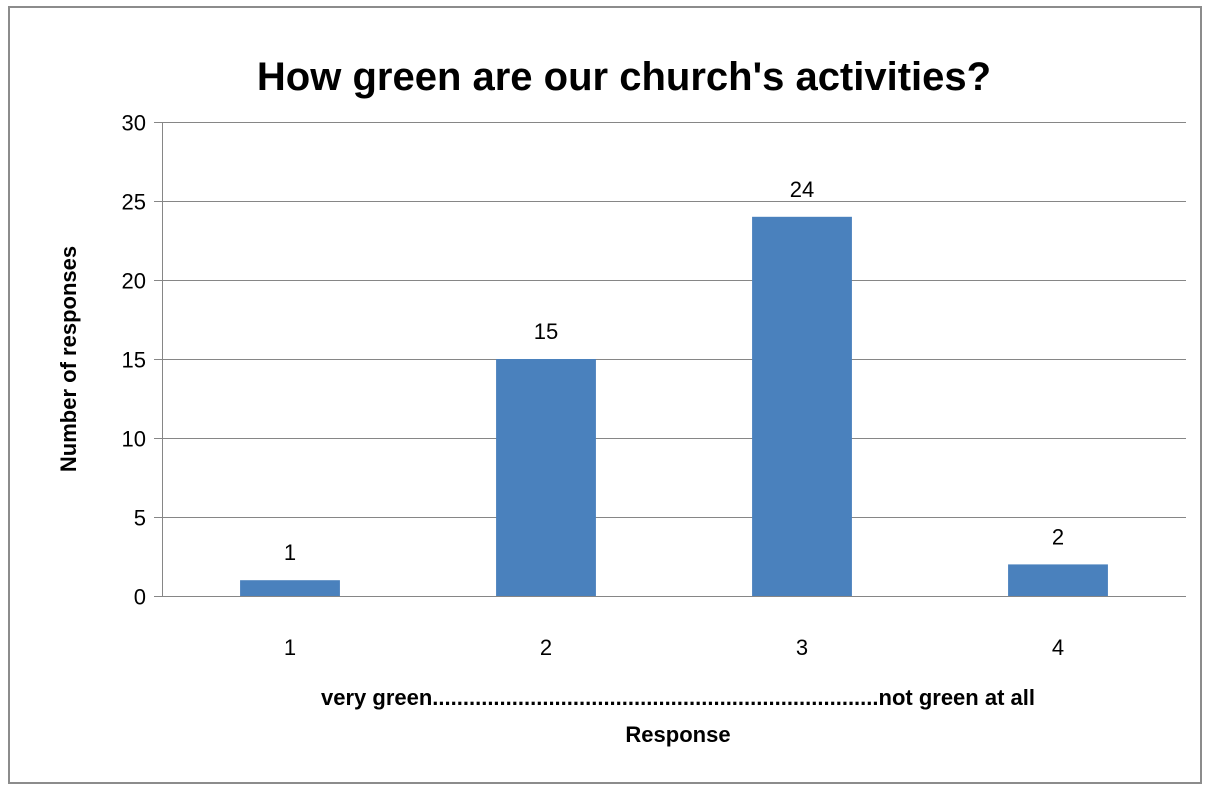 The image size is (1209, 791). I want to click on x-tick-label-2: 2, so click(546, 647).